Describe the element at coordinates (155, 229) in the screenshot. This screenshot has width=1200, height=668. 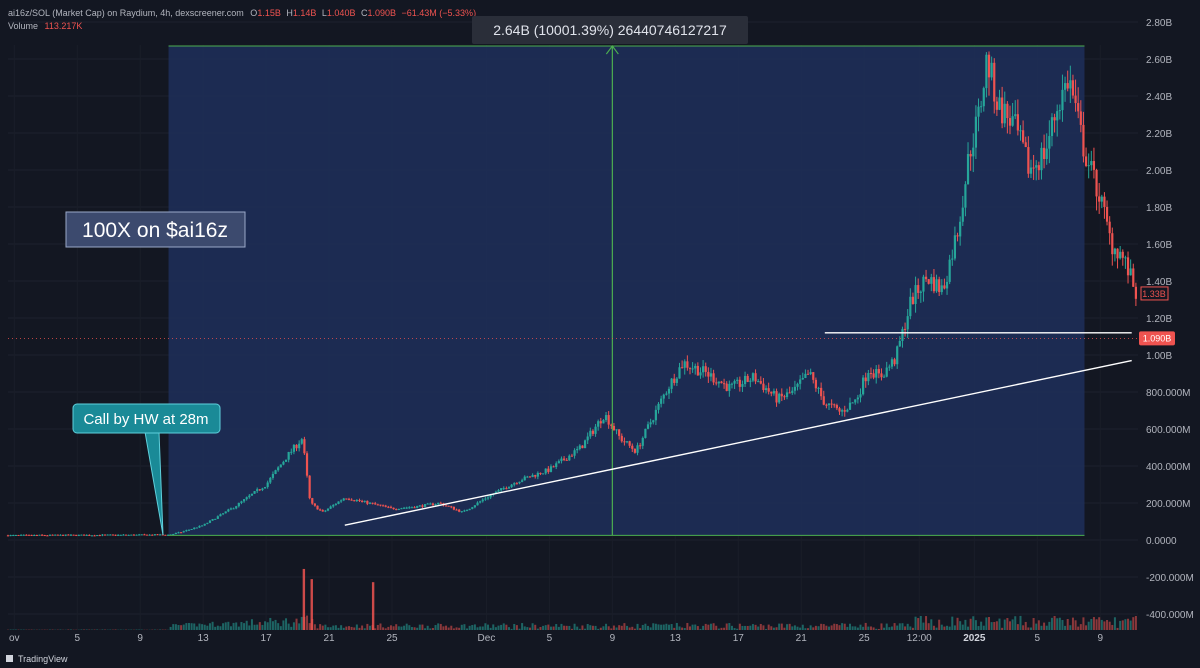
I see `headline-annotation: 100X on $ai16z` at that location.